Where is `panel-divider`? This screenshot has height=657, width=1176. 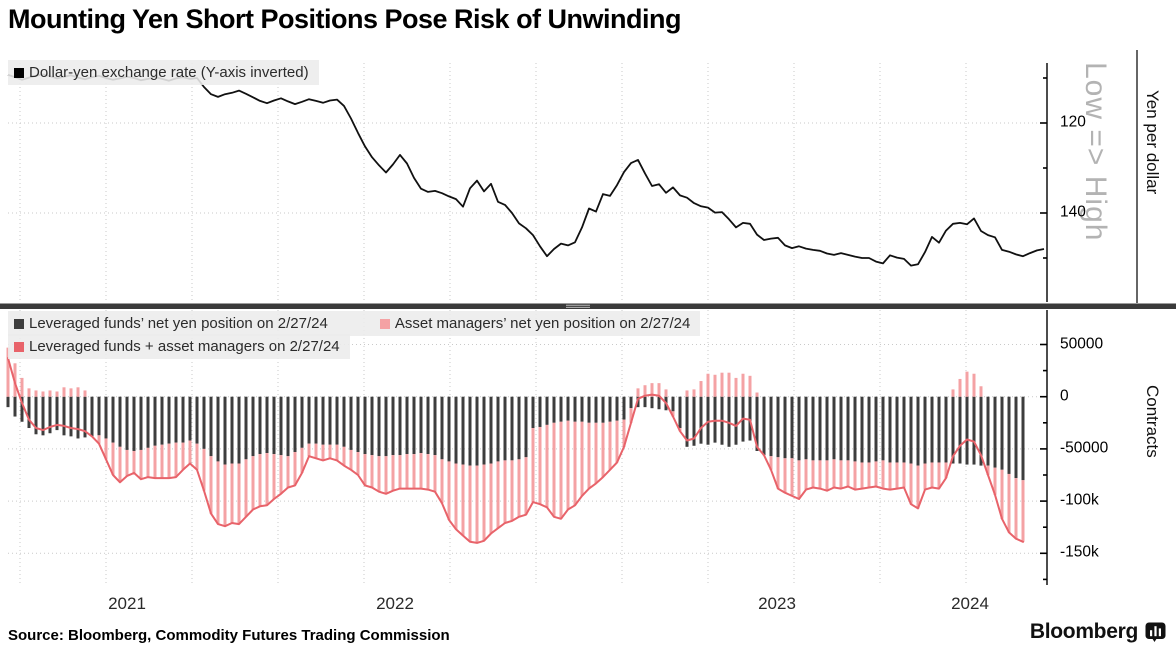 panel-divider is located at coordinates (588, 306).